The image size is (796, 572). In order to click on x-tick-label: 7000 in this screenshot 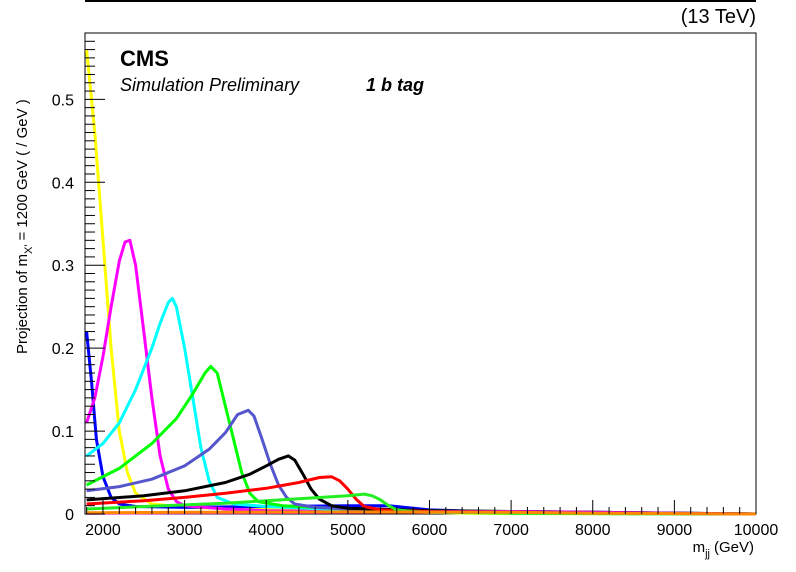, I will do `click(511, 530)`.